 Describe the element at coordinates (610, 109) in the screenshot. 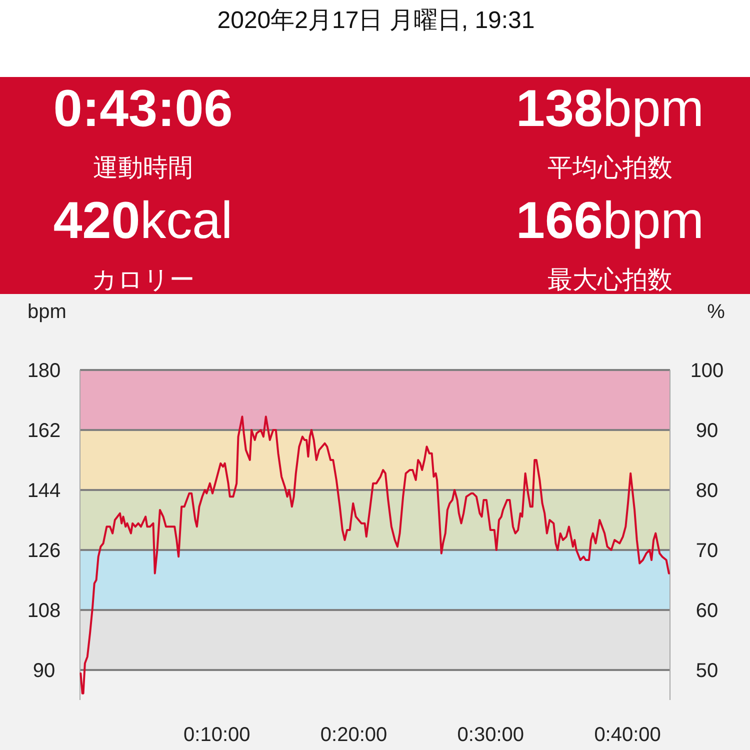

I see `text: 138bpm` at that location.